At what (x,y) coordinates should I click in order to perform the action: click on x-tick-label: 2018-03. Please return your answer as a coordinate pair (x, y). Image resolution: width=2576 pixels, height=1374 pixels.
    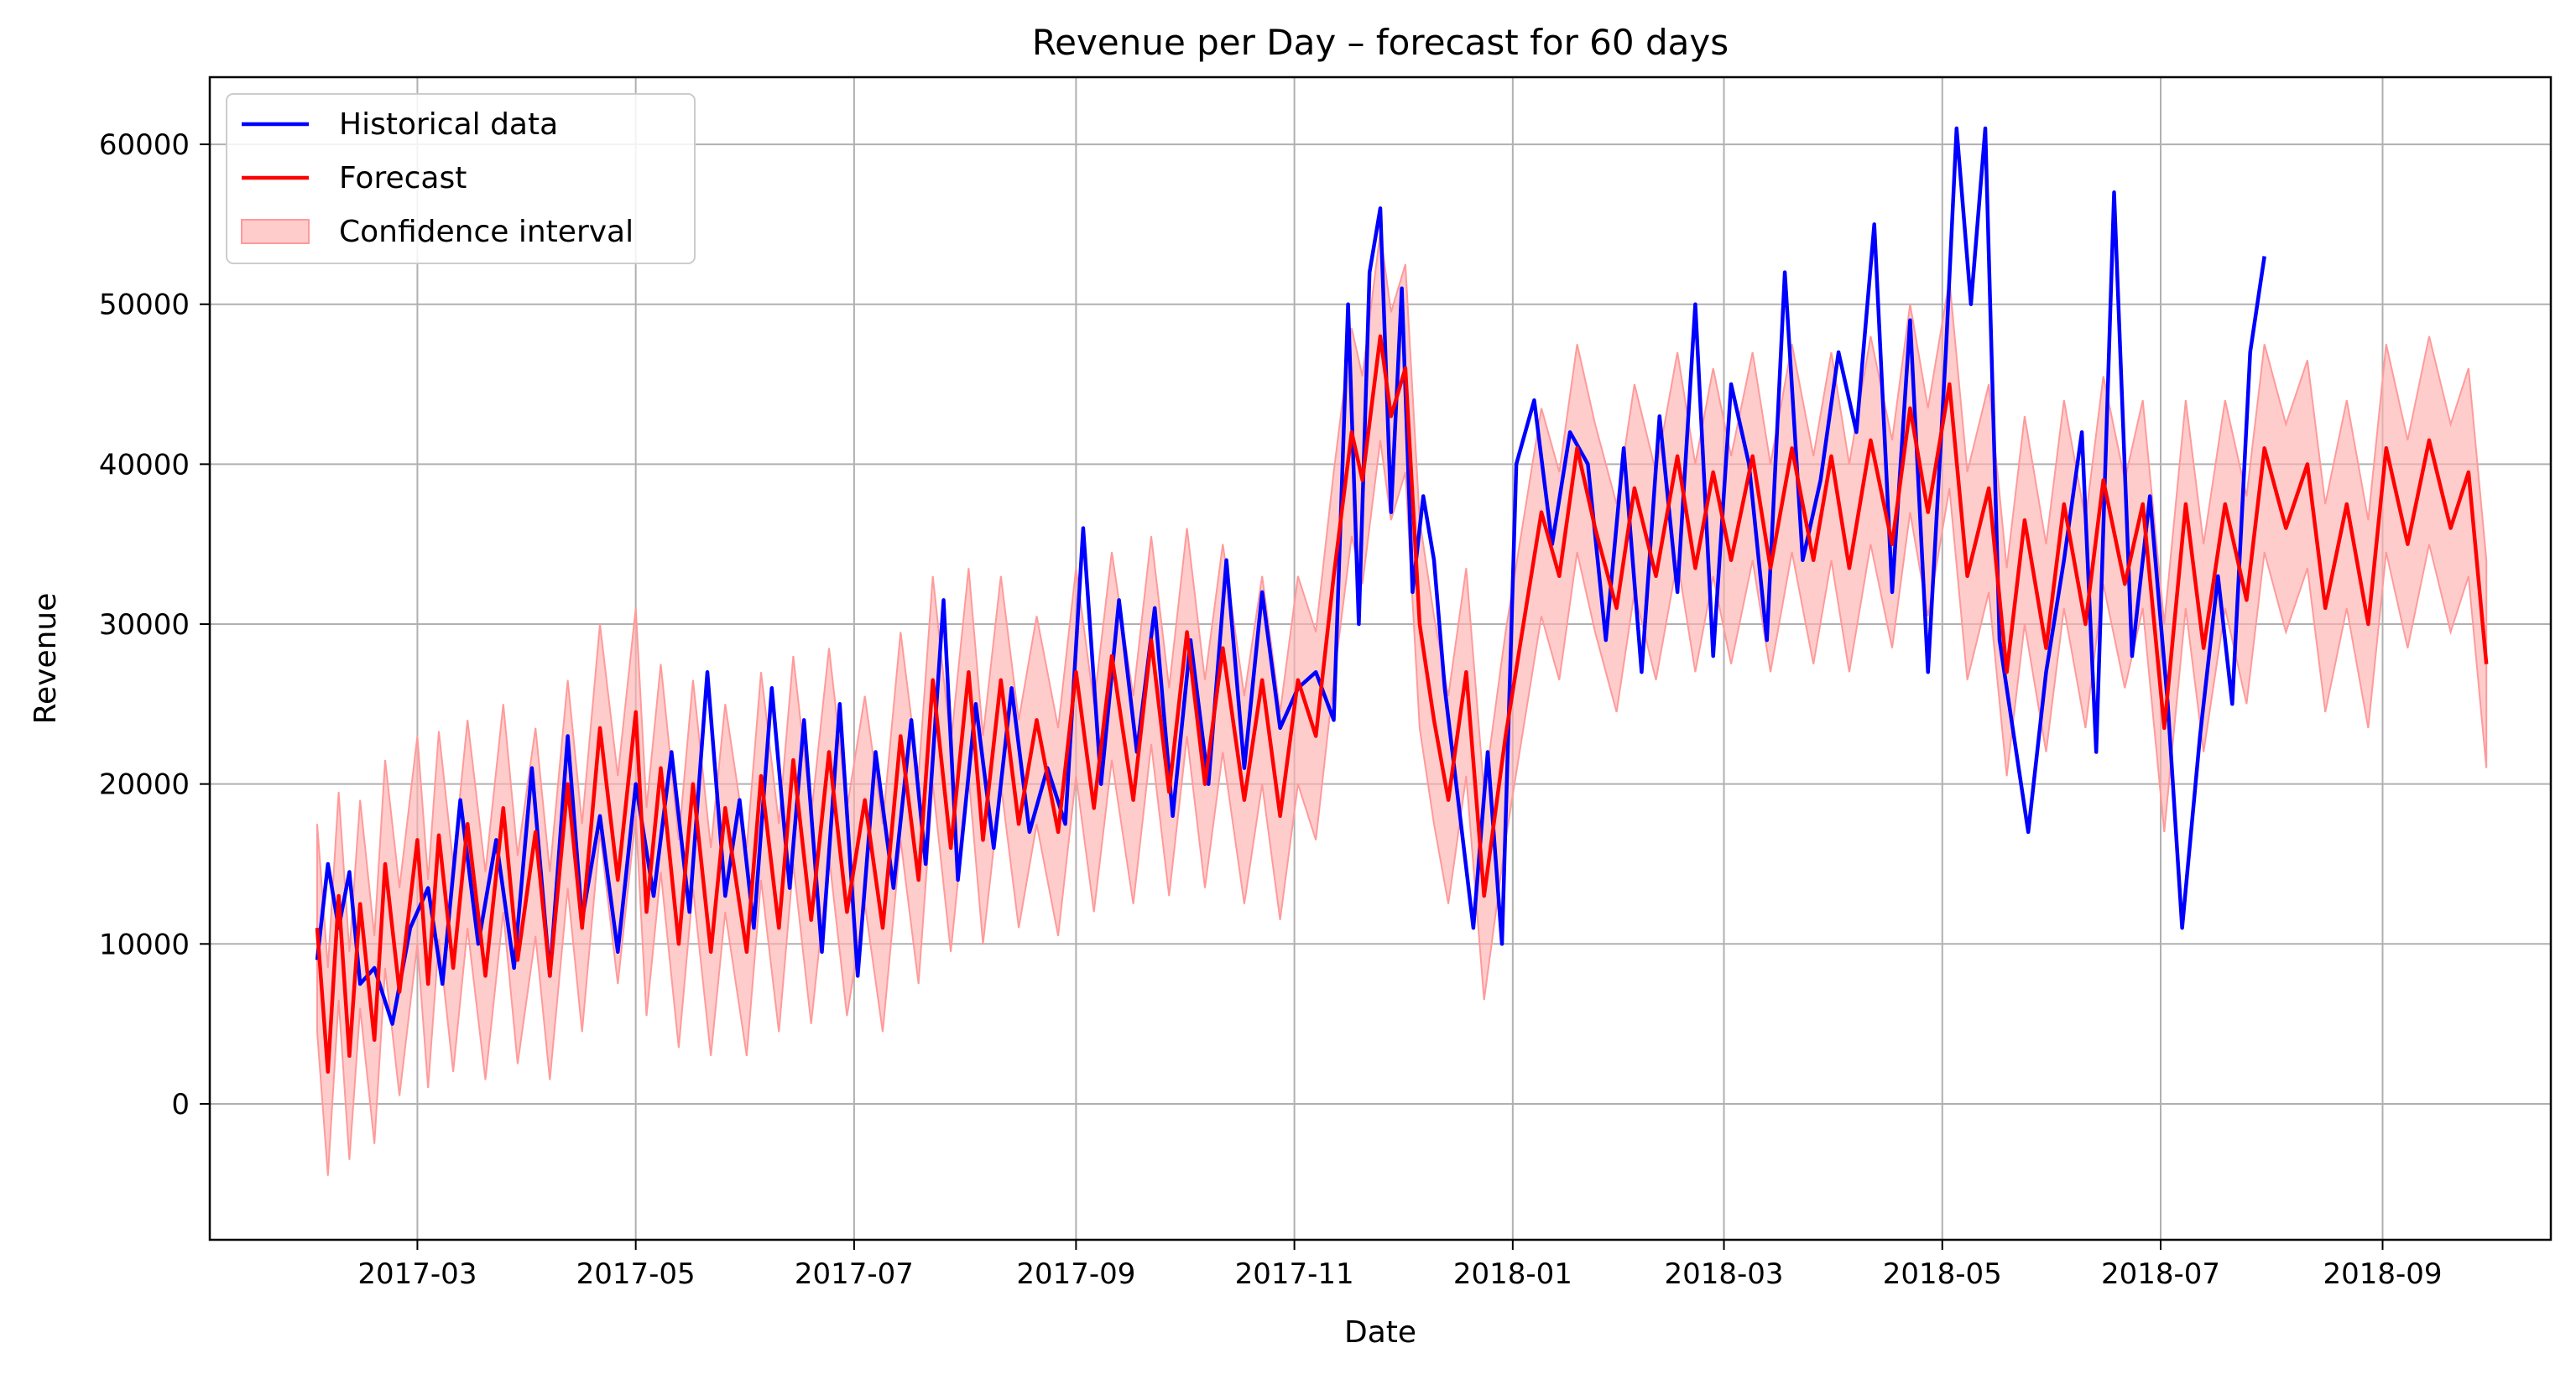
    Looking at the image, I should click on (1724, 1274).